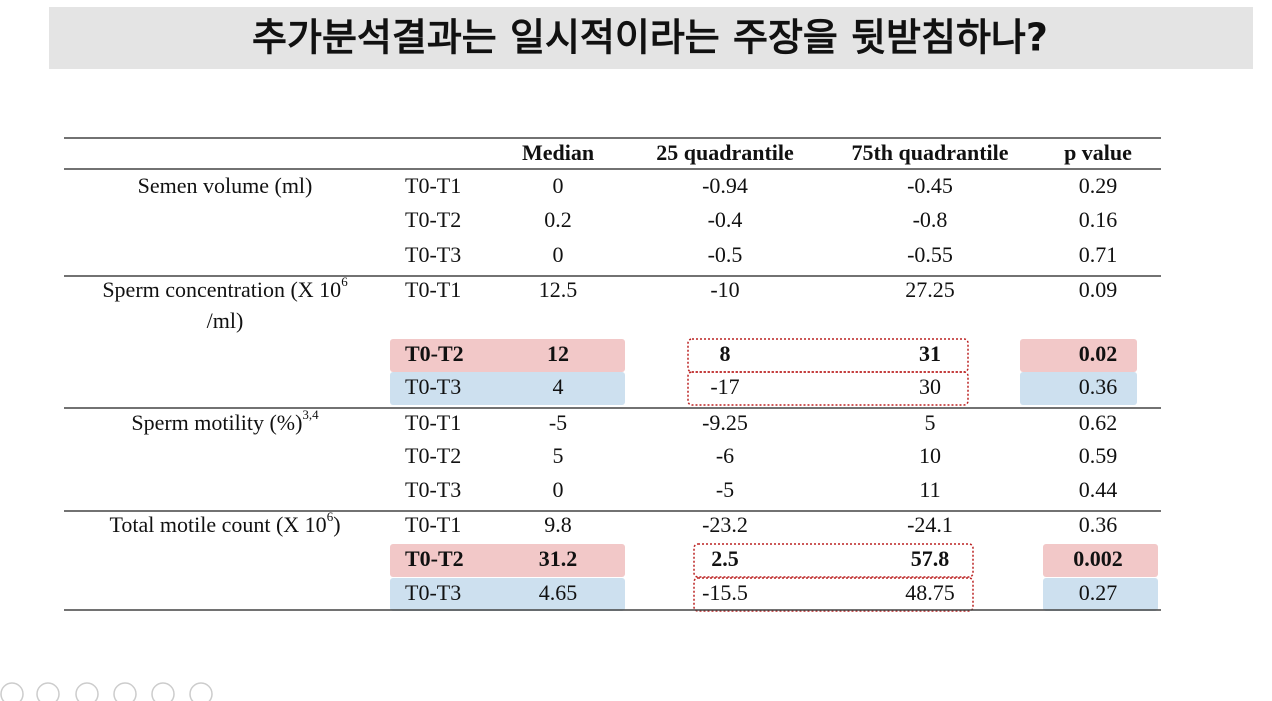 This screenshot has height=701, width=1272. I want to click on group-label: Sperm motility (%)3,4, so click(225, 421).